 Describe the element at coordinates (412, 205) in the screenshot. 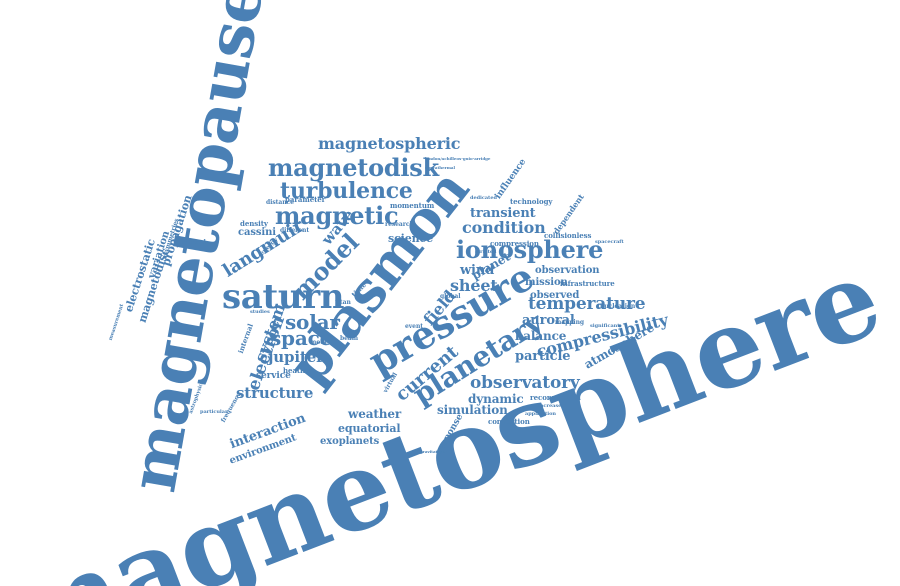

I see `word-momentum: momentum` at that location.